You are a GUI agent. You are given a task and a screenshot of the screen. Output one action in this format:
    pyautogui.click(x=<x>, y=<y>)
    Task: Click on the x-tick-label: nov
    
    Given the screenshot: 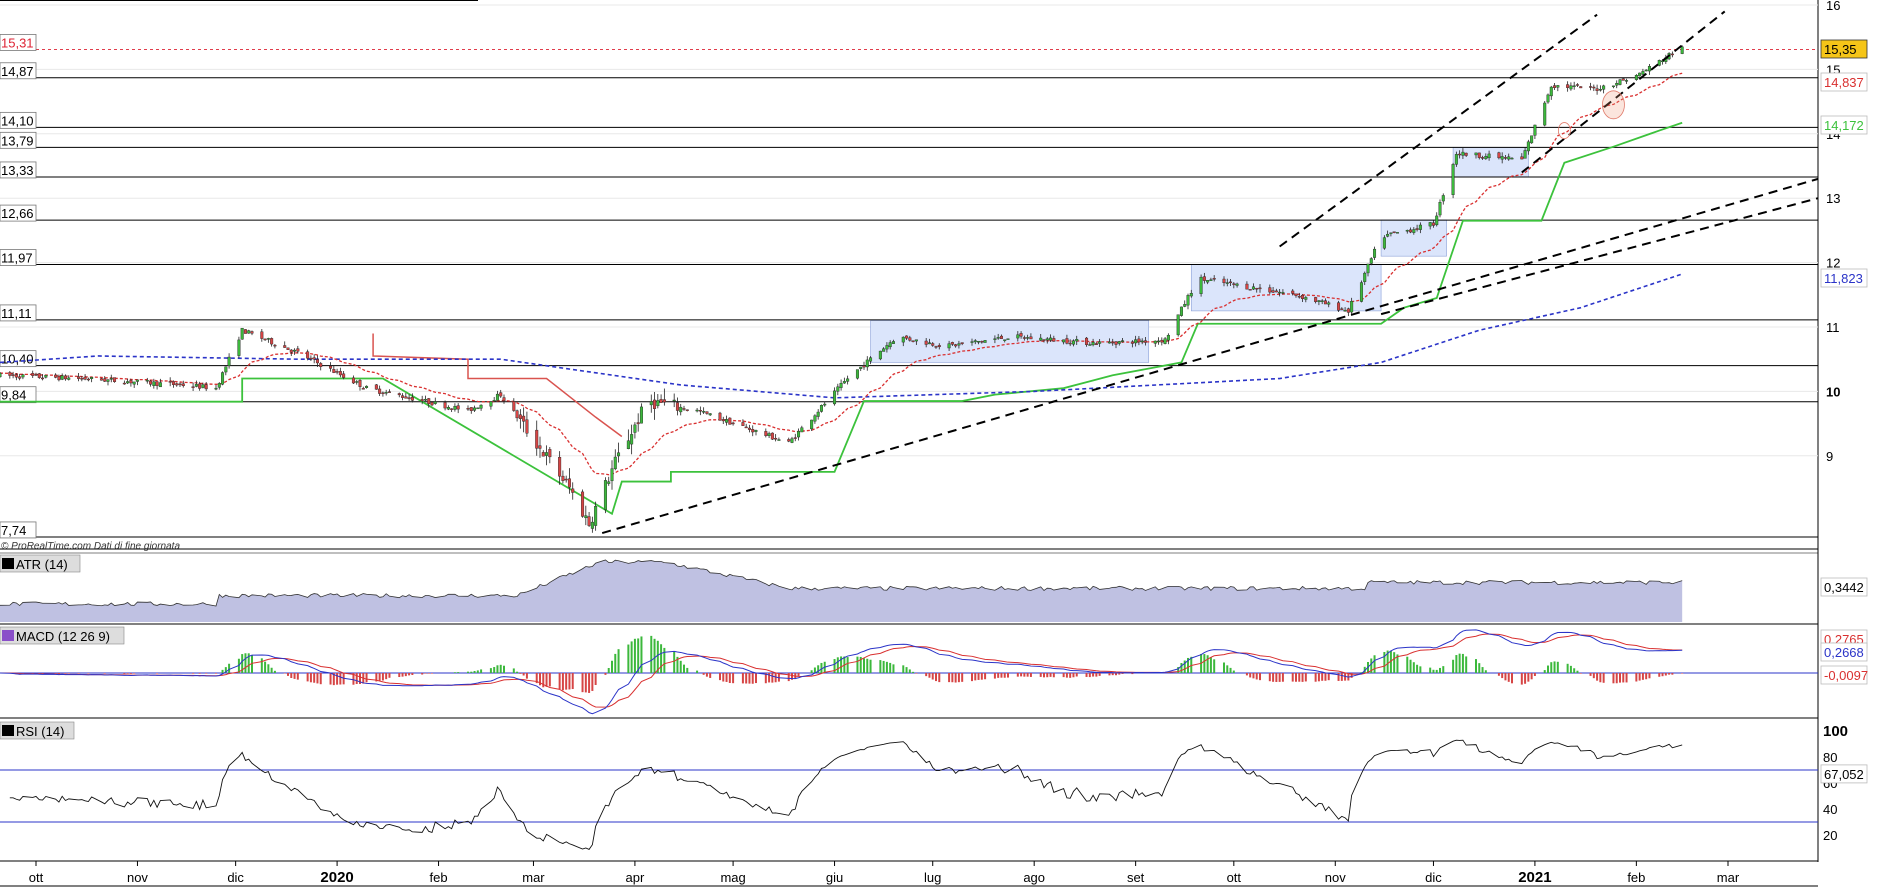 What is the action you would take?
    pyautogui.click(x=1335, y=877)
    